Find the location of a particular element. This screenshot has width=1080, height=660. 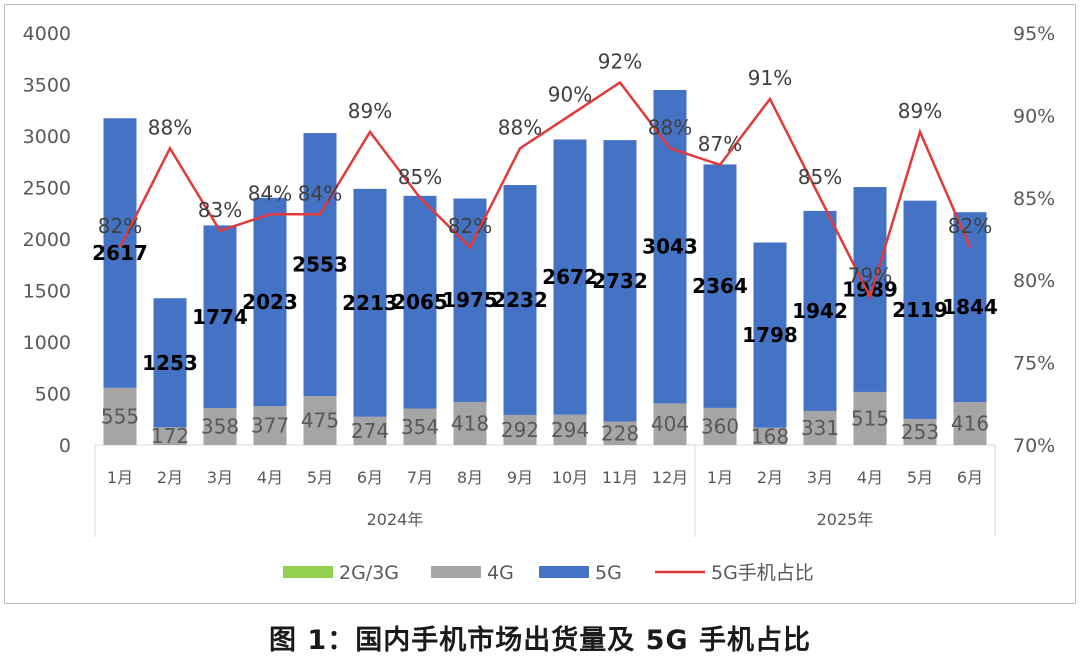

label-4g: 418 is located at coordinates (470, 423).